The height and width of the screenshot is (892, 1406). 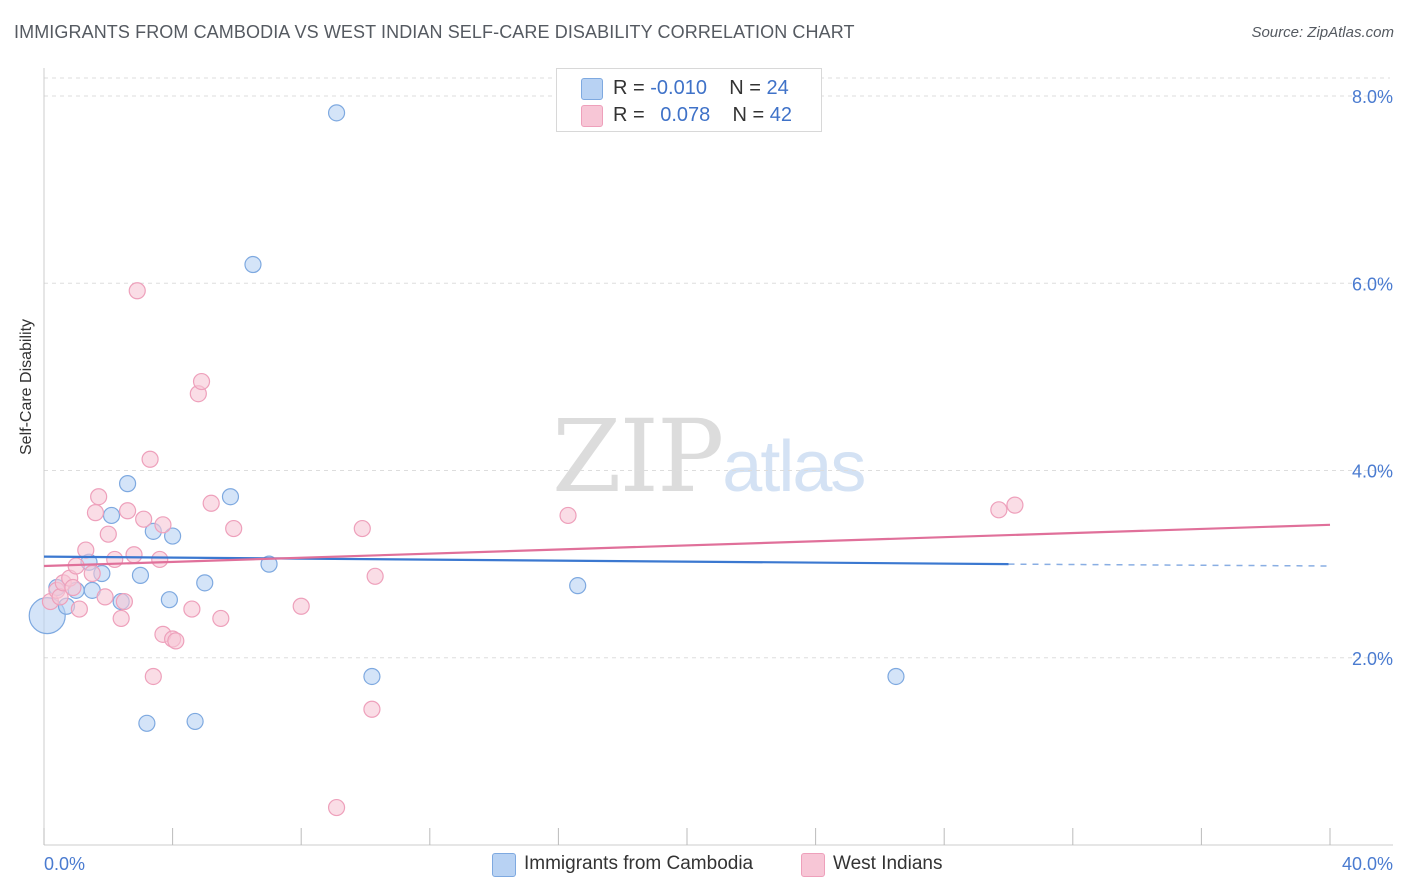 I want to click on stats-box: R = -0.010 N = 24 R = 0.078 N = 42, so click(x=689, y=100).